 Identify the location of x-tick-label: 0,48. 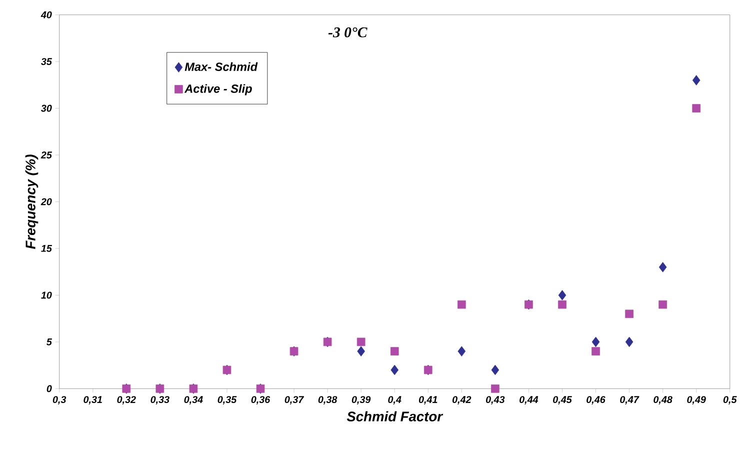
(663, 400).